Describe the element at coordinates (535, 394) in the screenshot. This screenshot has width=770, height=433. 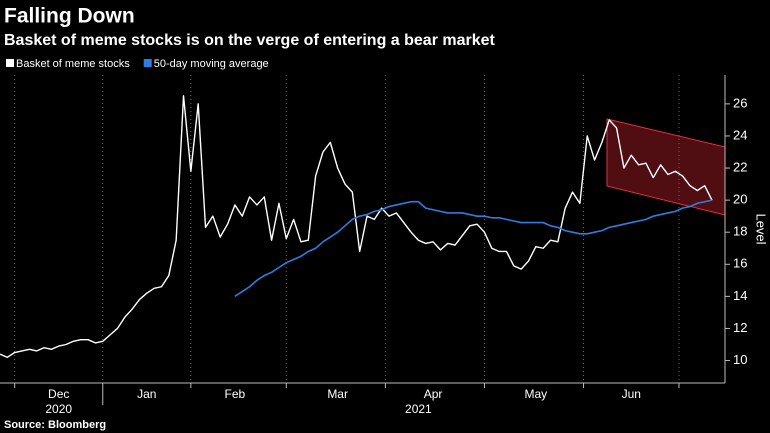
I see `x-tick-label: May` at that location.